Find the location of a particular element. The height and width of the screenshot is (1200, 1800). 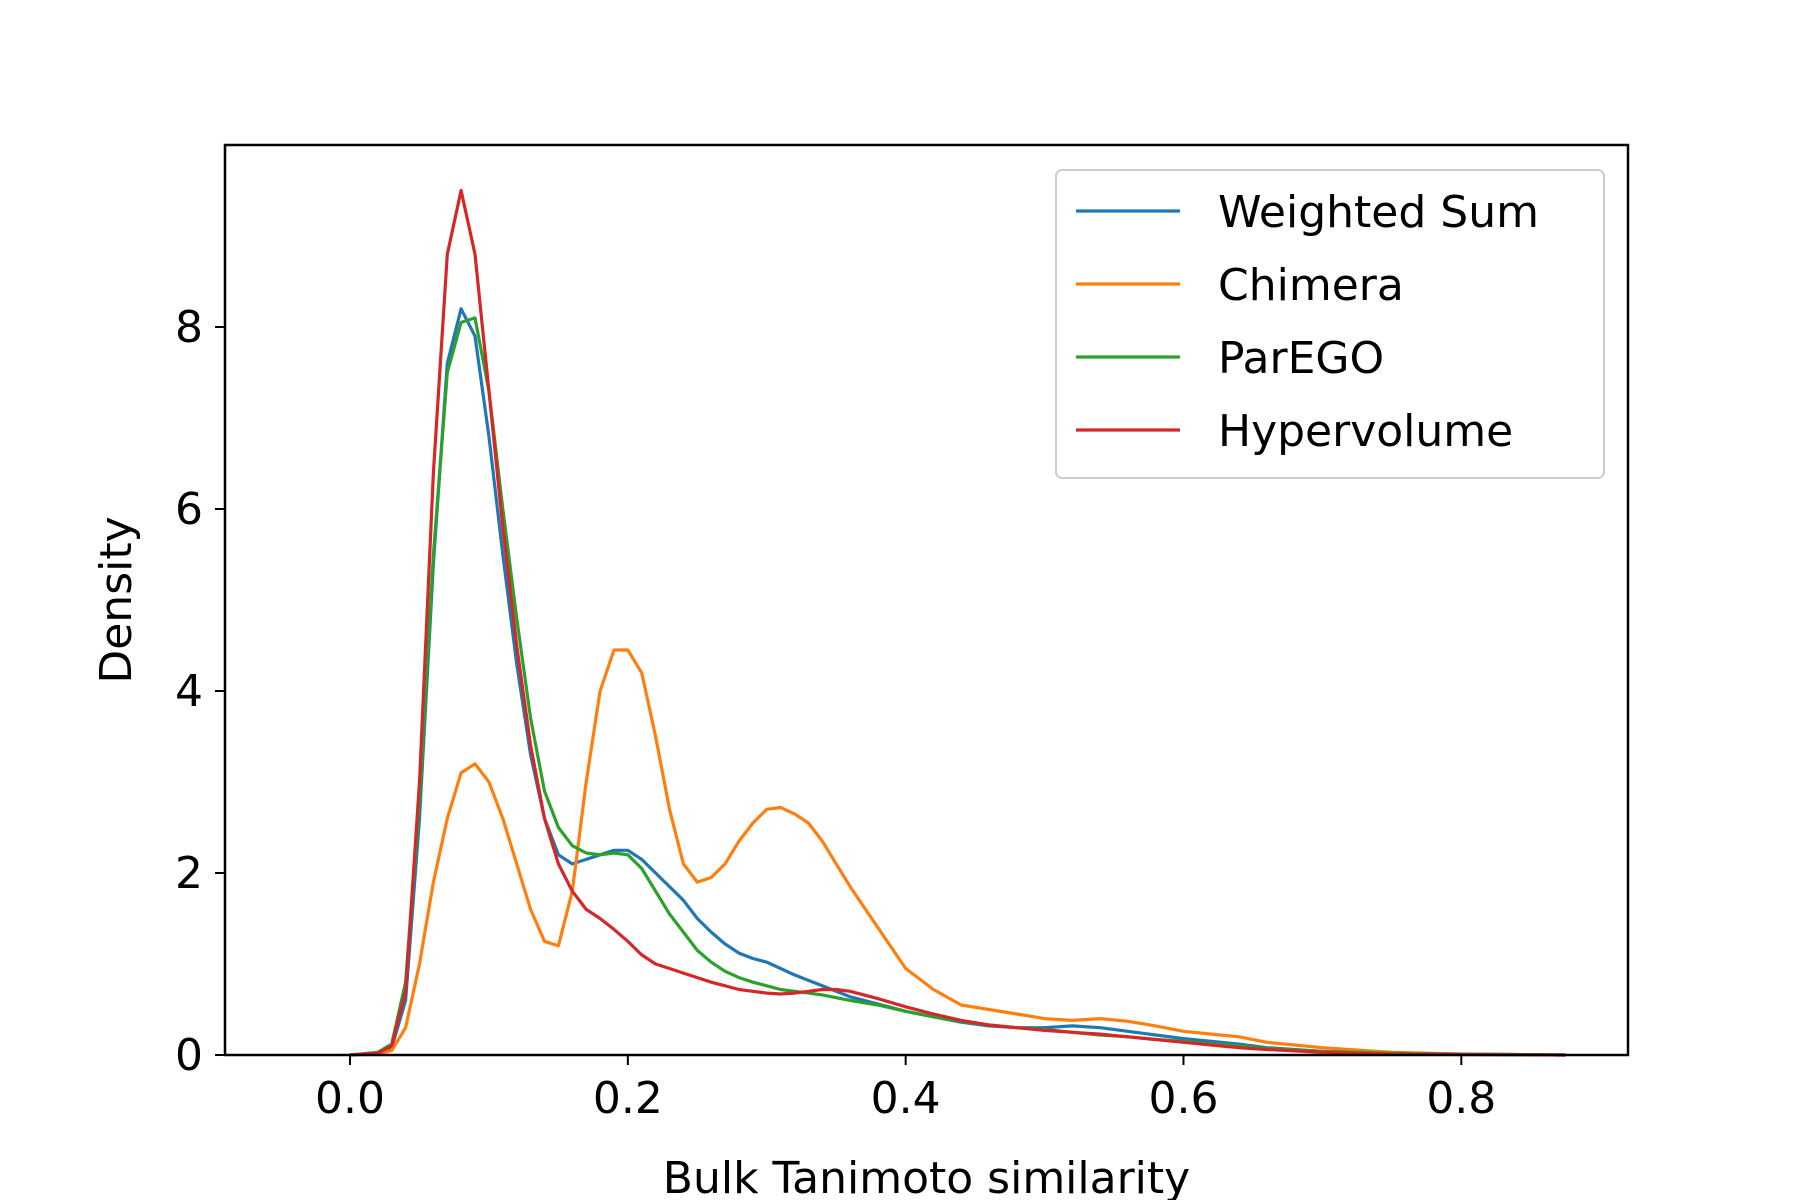

y-tick-label: 8 is located at coordinates (189, 327).